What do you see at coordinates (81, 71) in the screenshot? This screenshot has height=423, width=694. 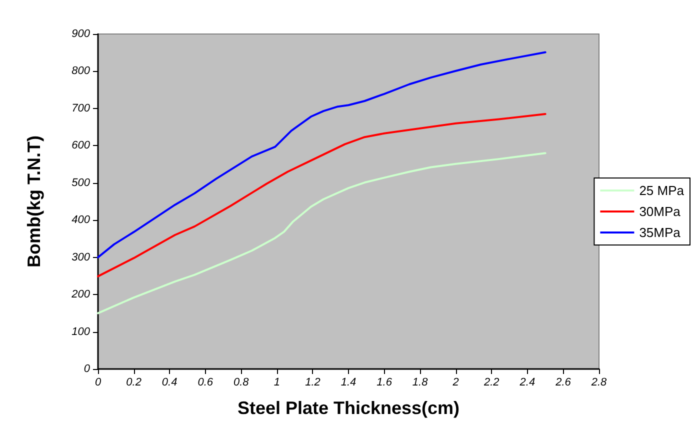 I see `y-tick-label: 800` at bounding box center [81, 71].